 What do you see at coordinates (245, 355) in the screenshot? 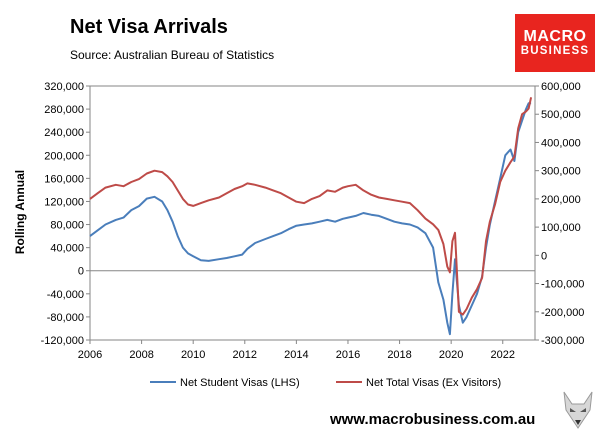
I see `x-tick-label: 2012` at bounding box center [245, 355].